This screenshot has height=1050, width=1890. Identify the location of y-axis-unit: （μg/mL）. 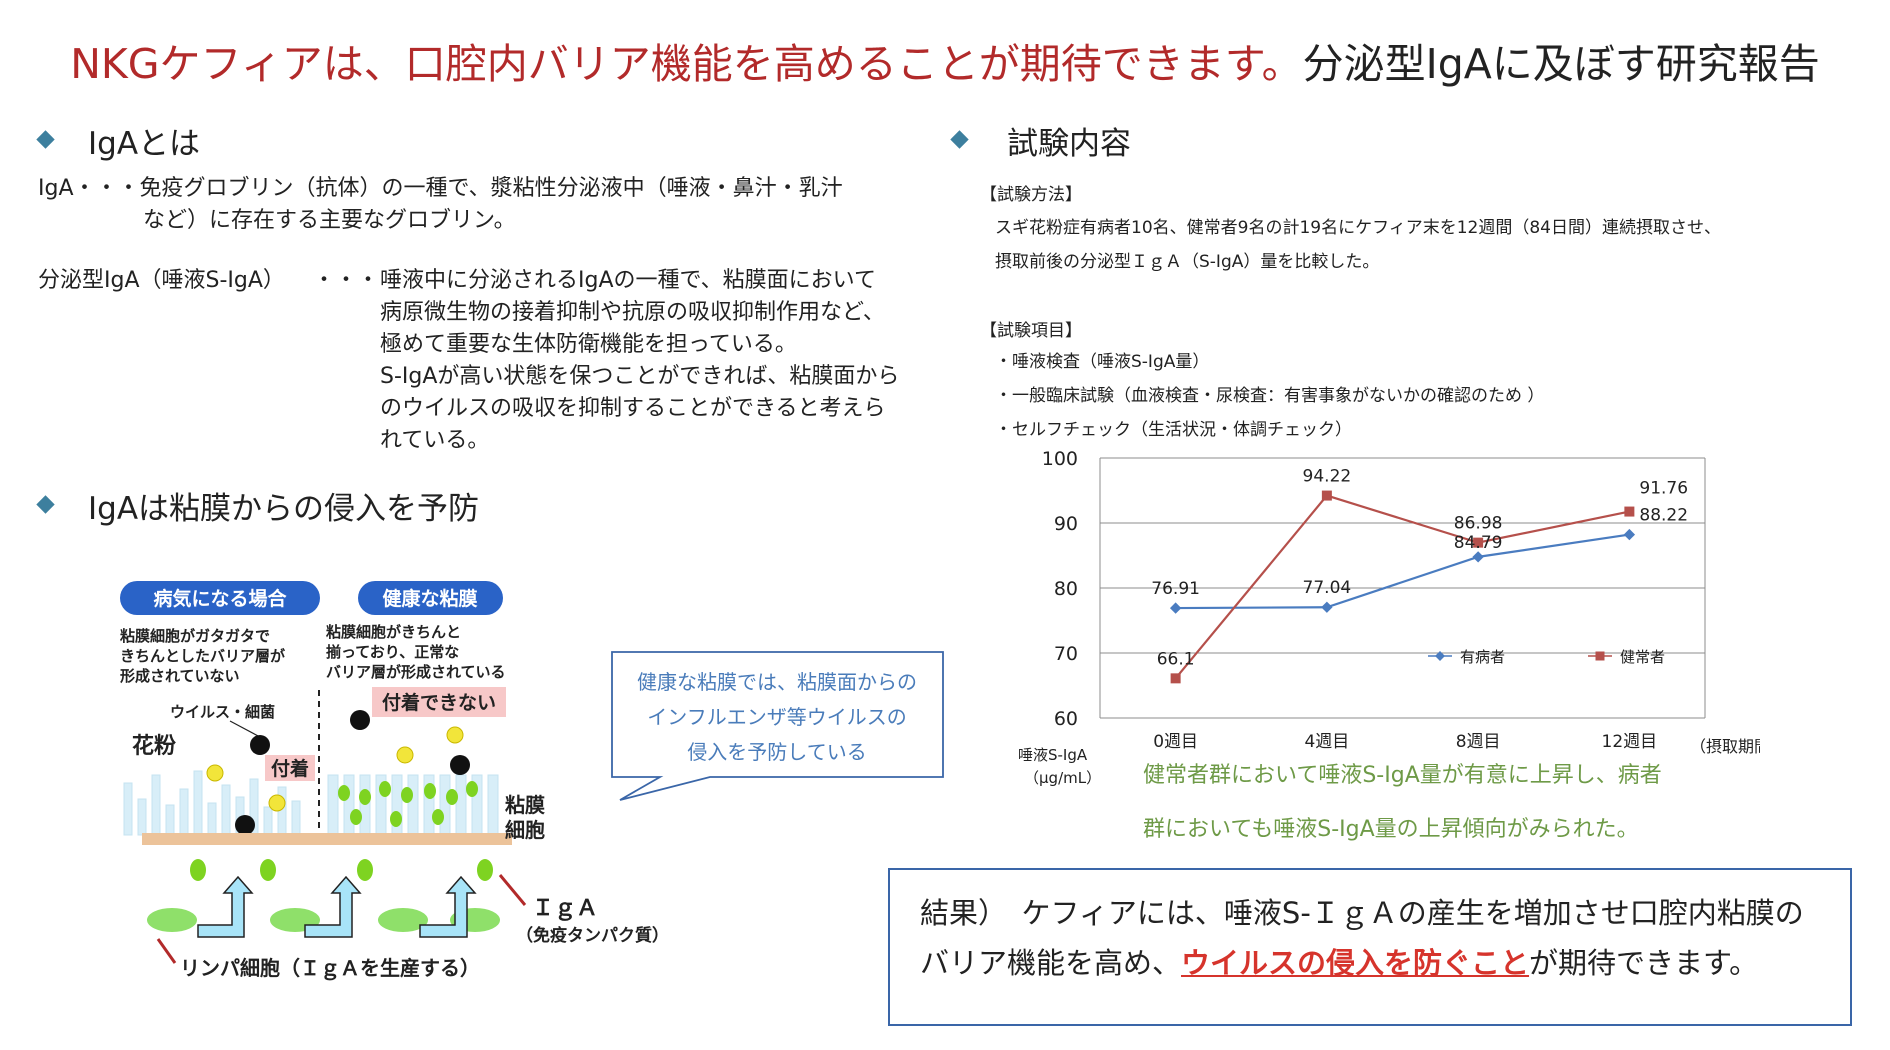
(1062, 778).